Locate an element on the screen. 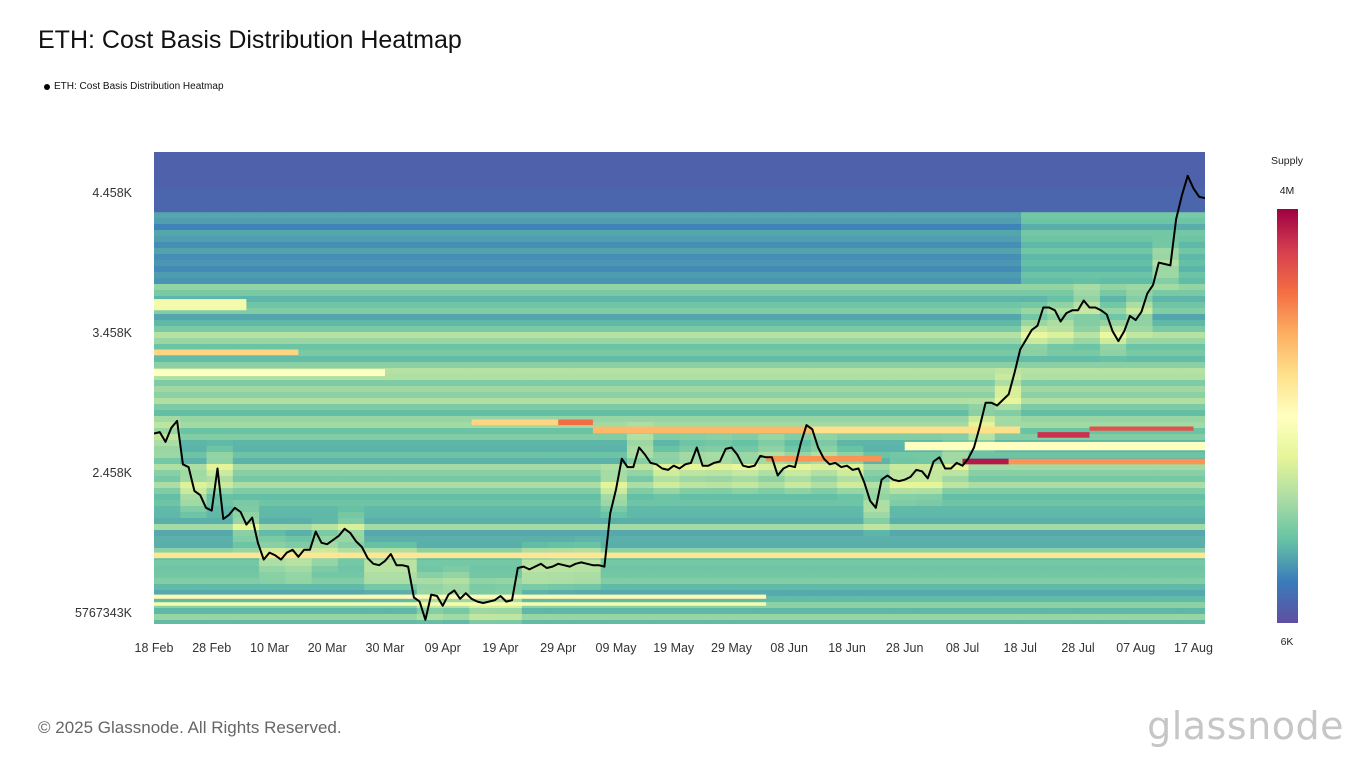 Image resolution: width=1372 pixels, height=762 pixels. colorbar: Supply 4M 6K is located at coordinates (1287, 401).